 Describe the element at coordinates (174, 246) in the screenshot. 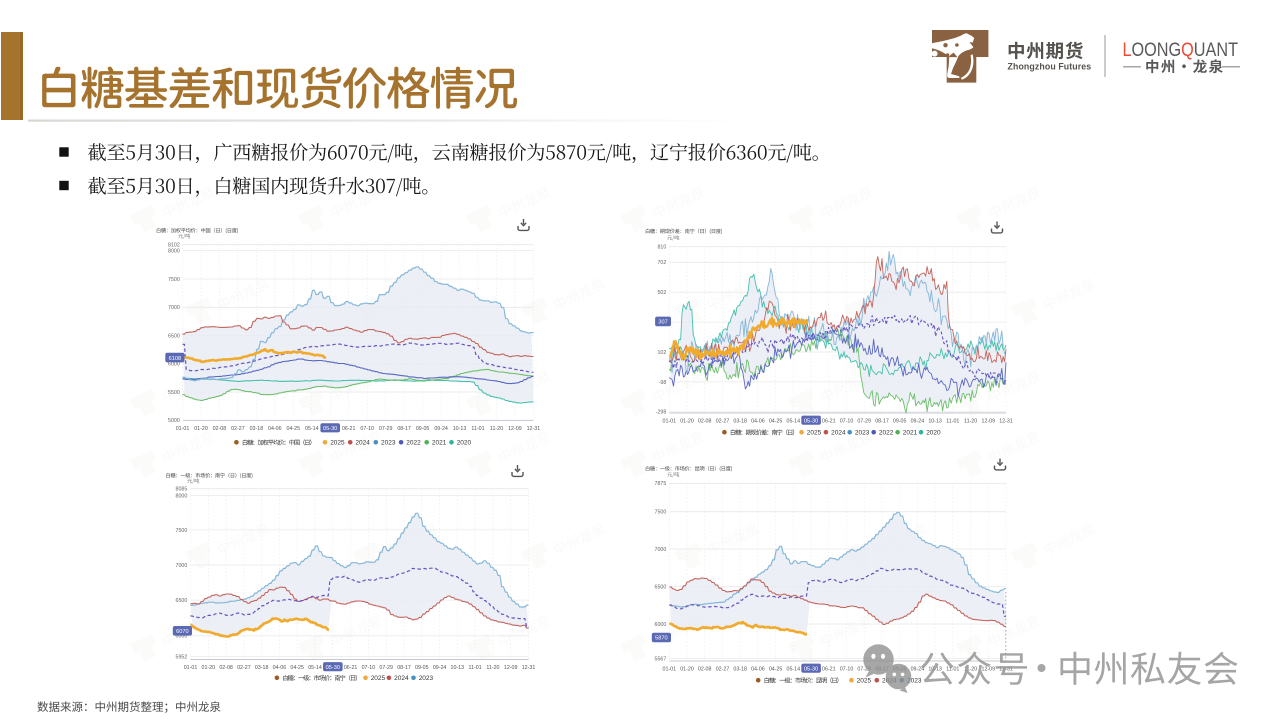

I see `svg-text: 8102` at that location.